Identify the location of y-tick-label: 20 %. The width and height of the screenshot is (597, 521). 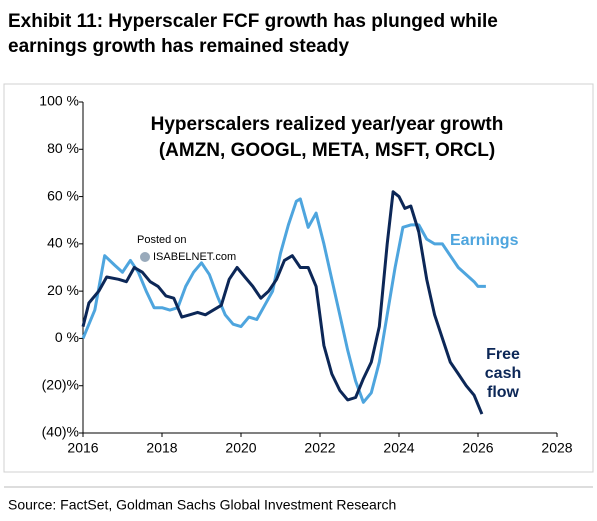
(63, 290).